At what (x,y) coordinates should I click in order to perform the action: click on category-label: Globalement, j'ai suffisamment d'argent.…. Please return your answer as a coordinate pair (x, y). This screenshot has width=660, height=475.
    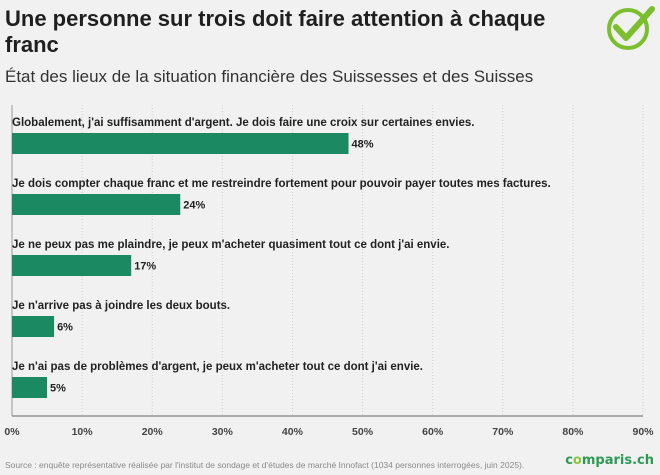
    Looking at the image, I should click on (243, 123).